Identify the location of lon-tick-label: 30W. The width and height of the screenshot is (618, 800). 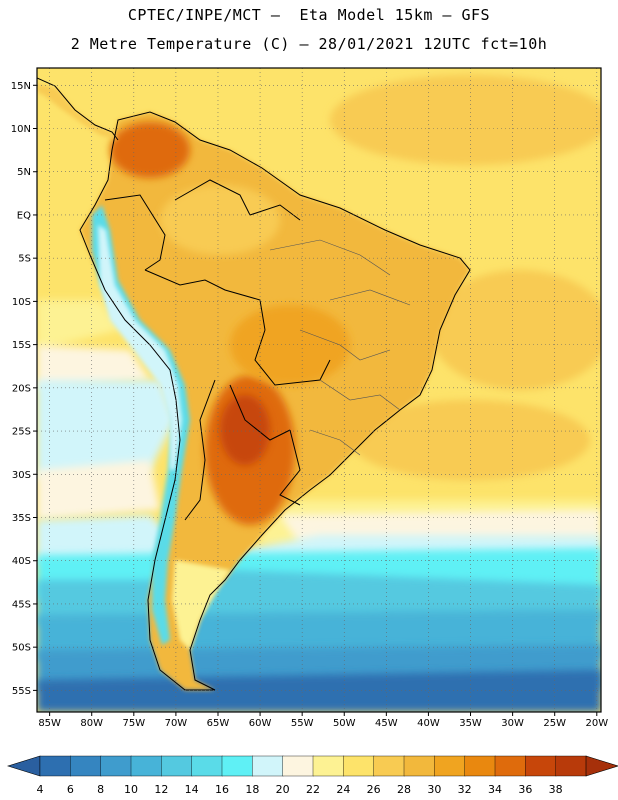
(512, 723).